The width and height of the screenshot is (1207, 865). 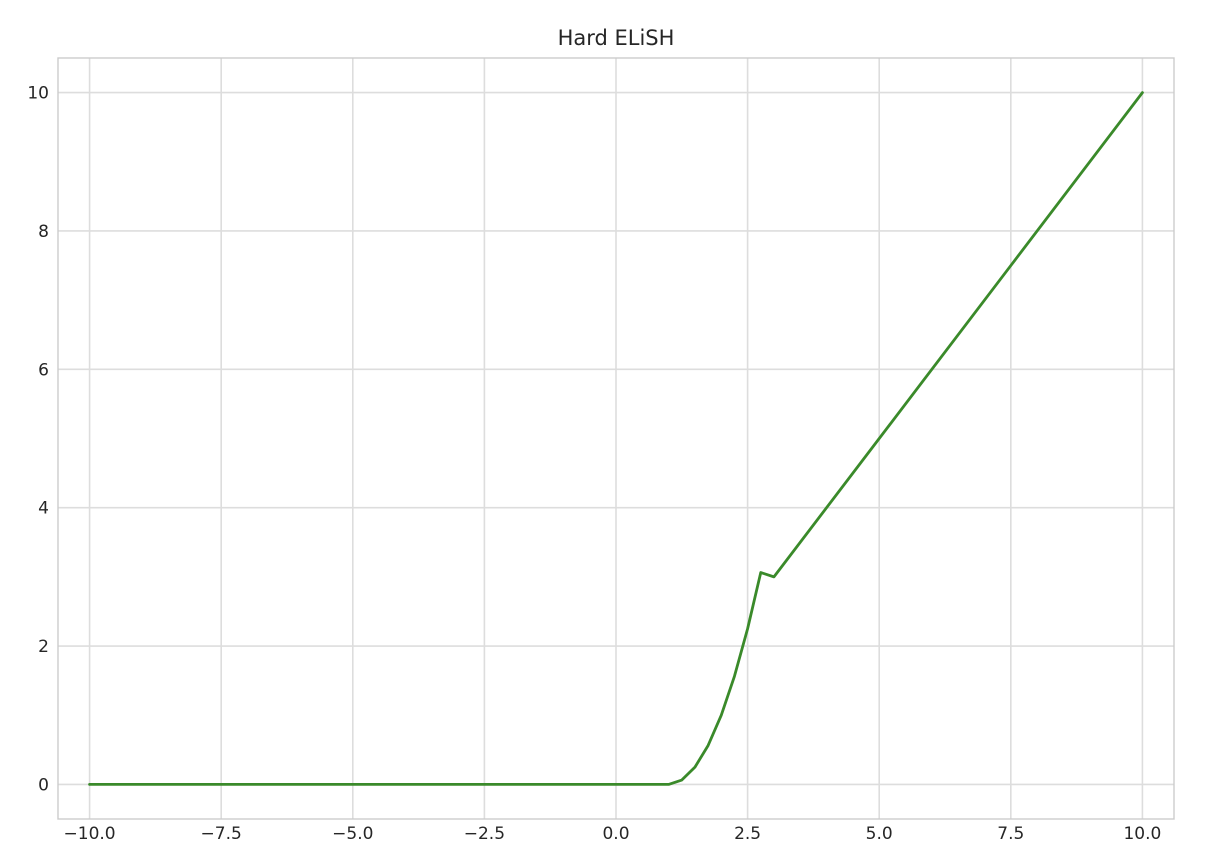 What do you see at coordinates (616, 38) in the screenshot?
I see `chart-title: Hard ELiSH` at bounding box center [616, 38].